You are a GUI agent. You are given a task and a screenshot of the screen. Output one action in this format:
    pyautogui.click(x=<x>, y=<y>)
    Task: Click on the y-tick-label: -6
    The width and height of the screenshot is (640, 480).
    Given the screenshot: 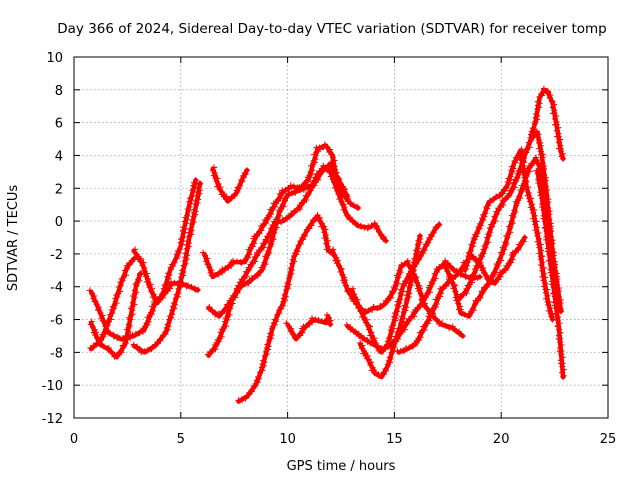 What is the action you would take?
    pyautogui.click(x=56, y=321)
    